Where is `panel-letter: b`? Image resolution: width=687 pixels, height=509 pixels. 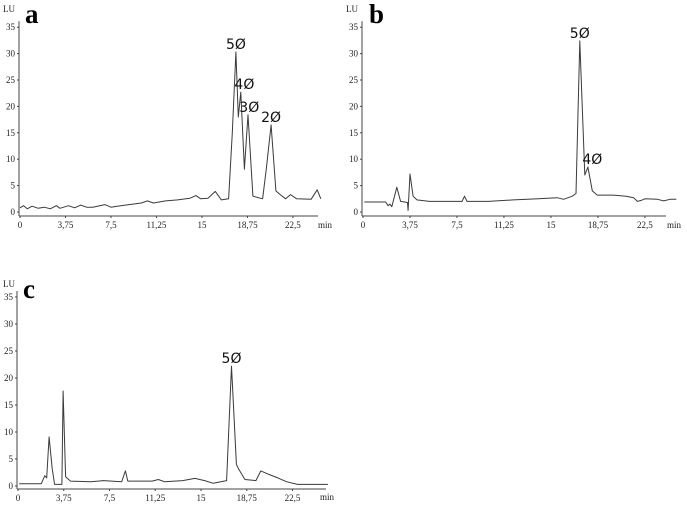 panel-letter: b is located at coordinates (376, 14).